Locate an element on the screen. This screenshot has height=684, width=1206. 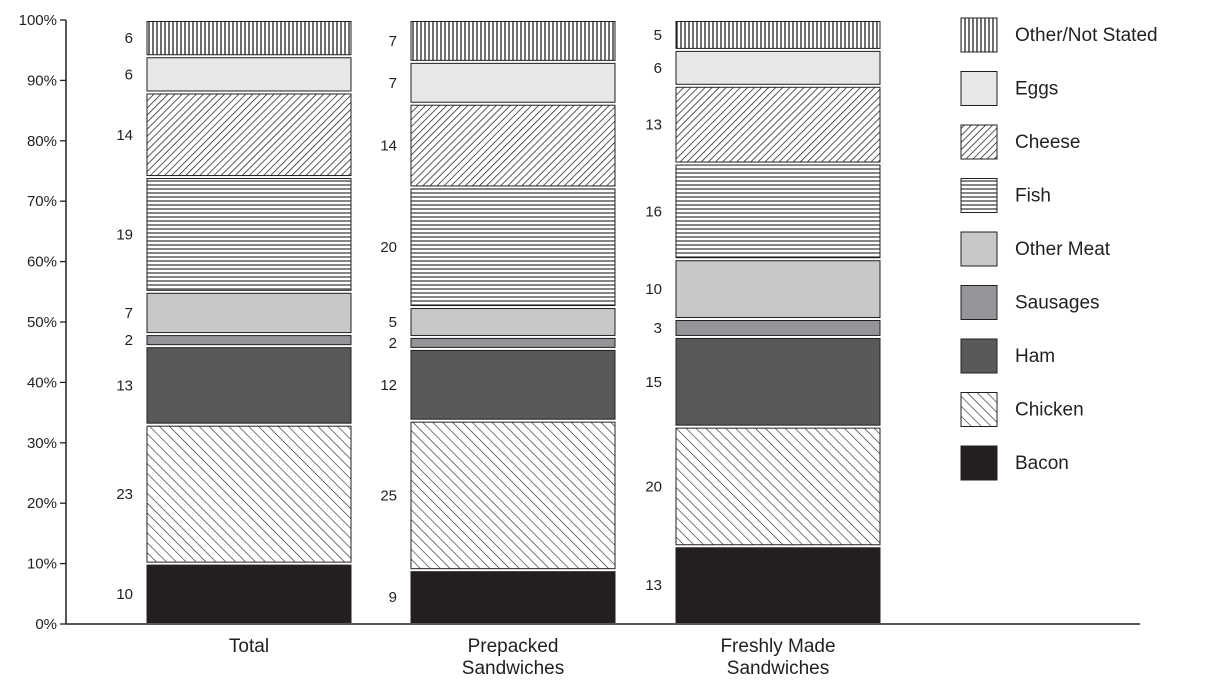
y-tick-label: 20% is located at coordinates (42, 503).